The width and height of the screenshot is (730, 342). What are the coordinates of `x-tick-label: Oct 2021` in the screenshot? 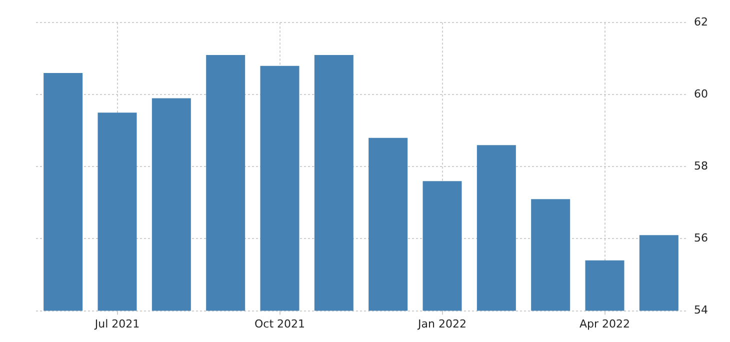 It's located at (280, 323).